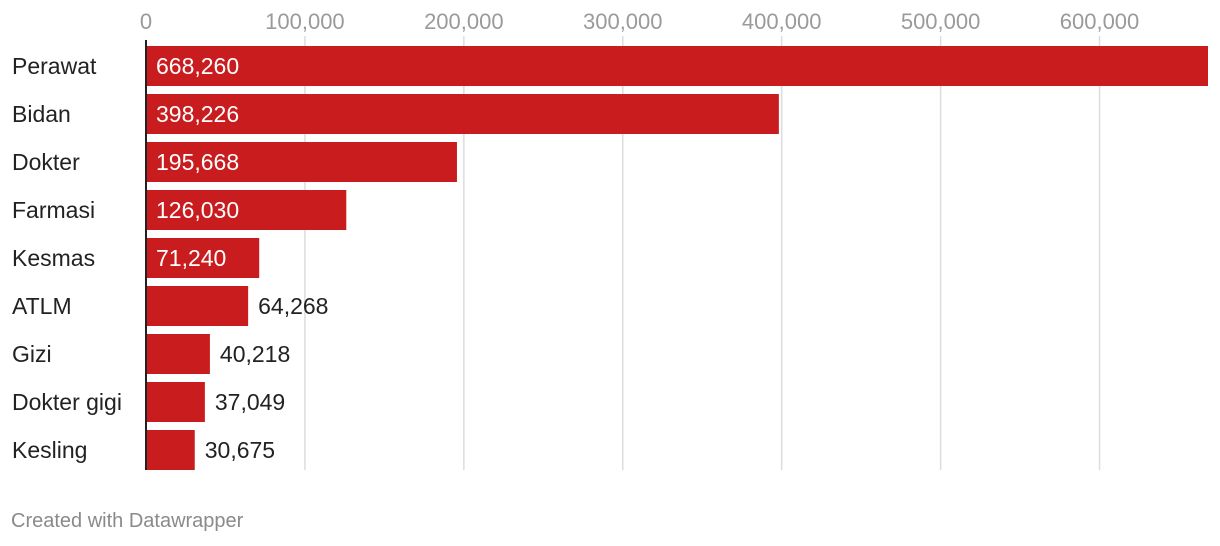  Describe the element at coordinates (53, 210) in the screenshot. I see `category-label: Farmasi` at that location.